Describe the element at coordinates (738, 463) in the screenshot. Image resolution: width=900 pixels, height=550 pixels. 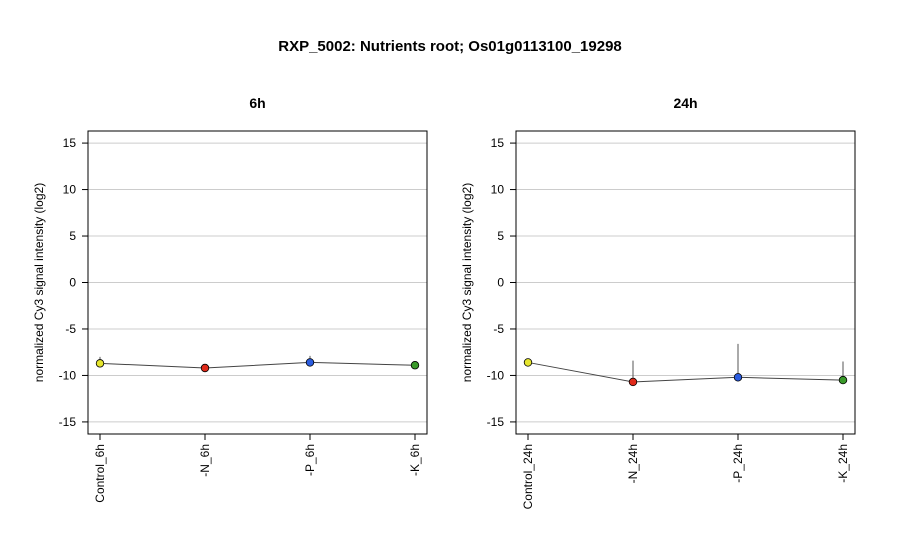
I see `x-tick-label: -P_24h` at that location.